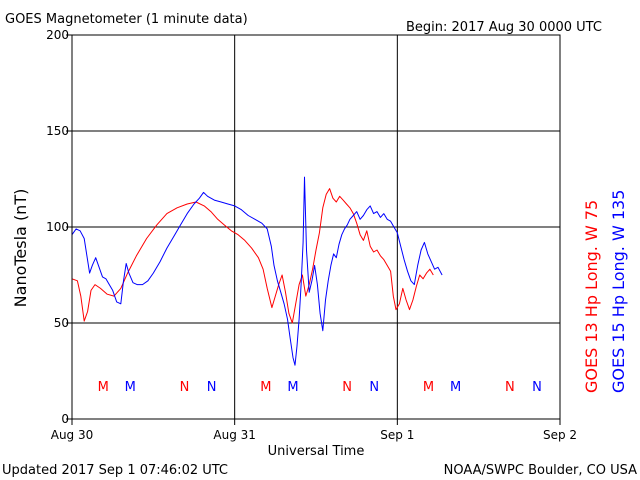 The width and height of the screenshot is (640, 480). I want to click on y-tick-label: 100, so click(57, 227).